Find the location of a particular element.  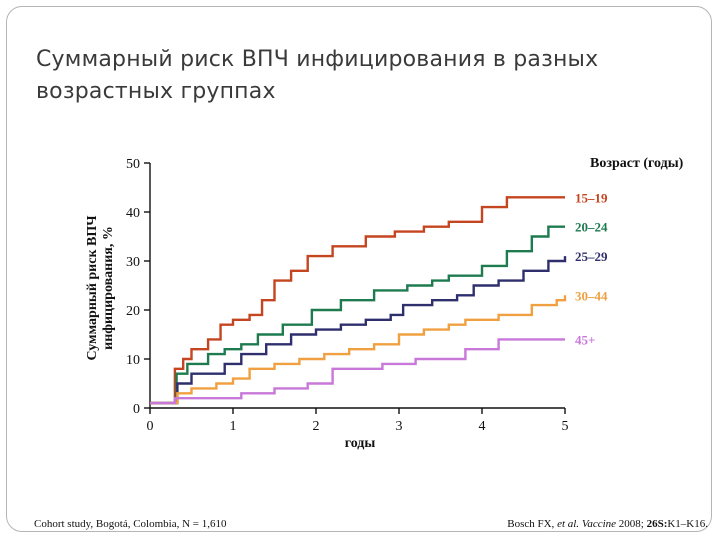

citation-pages: K1–K16. is located at coordinates (687, 524).